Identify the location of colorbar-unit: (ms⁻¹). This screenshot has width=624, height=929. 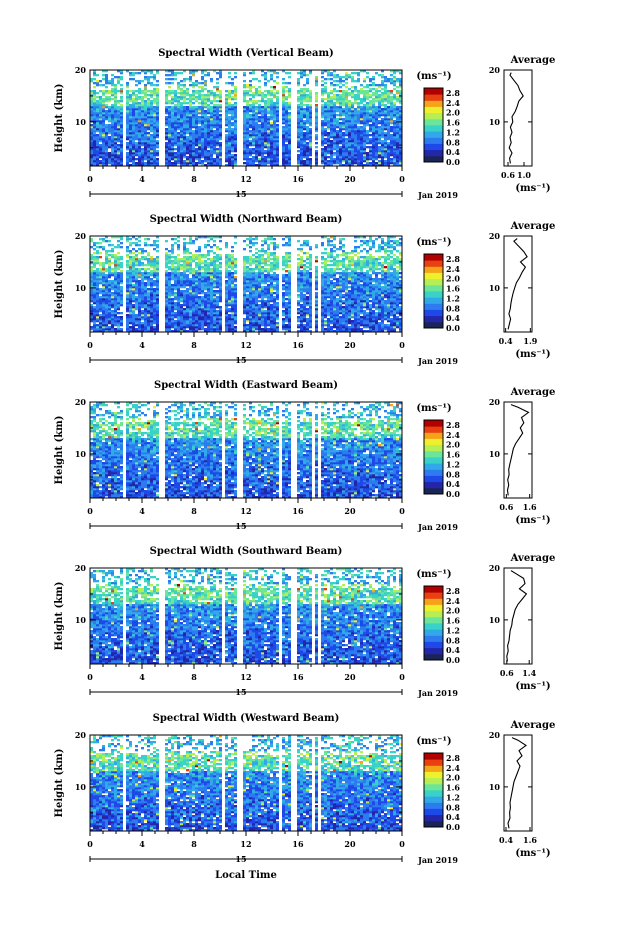
(433, 76).